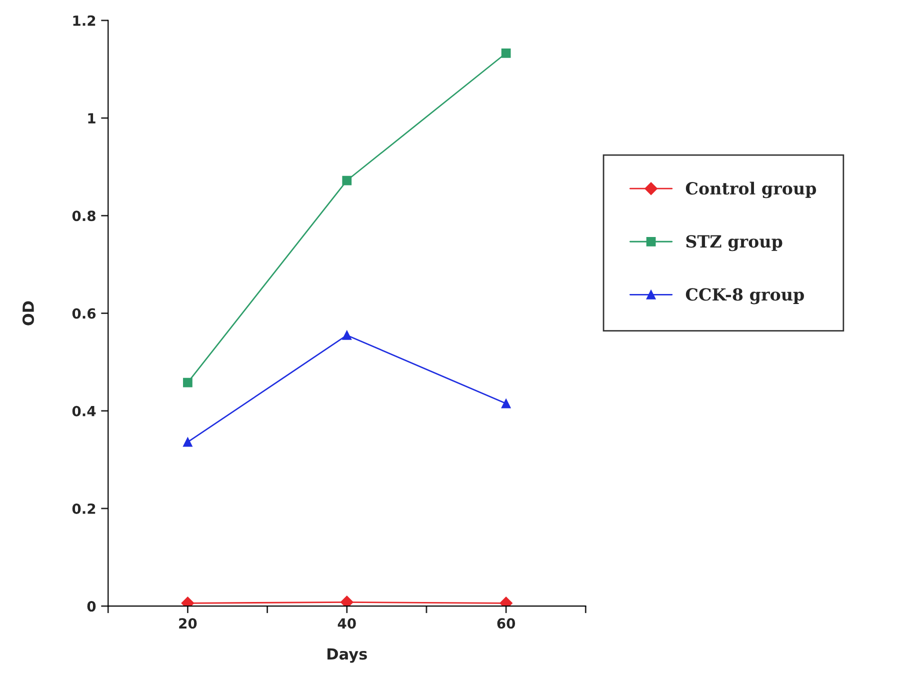  I want to click on x-axis-title: Days, so click(347, 655).